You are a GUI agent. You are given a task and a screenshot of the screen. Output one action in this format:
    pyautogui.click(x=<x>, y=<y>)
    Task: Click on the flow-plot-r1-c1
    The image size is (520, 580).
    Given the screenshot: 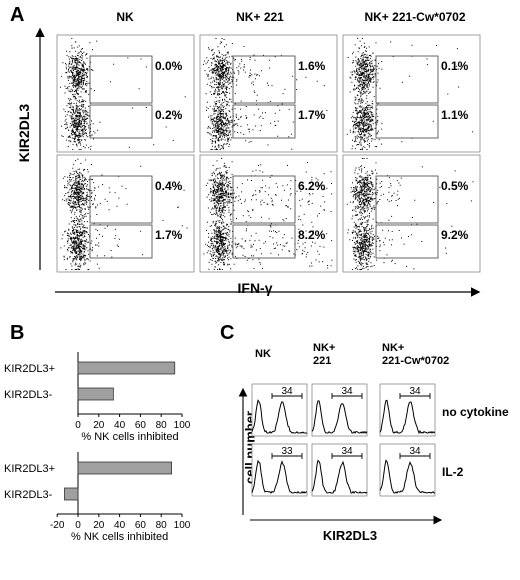 What is the action you would take?
    pyautogui.click(x=125, y=93)
    